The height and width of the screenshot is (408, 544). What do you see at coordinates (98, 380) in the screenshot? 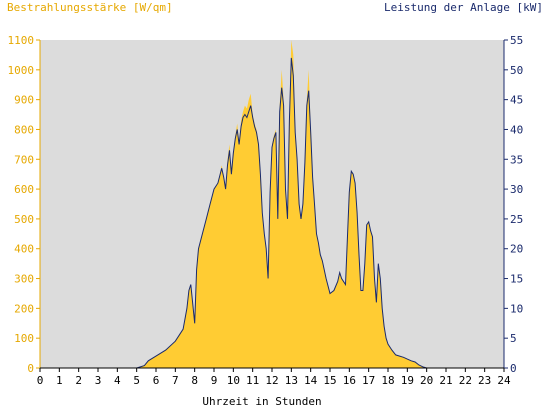
I see `x-tick-label: 3` at bounding box center [98, 380].